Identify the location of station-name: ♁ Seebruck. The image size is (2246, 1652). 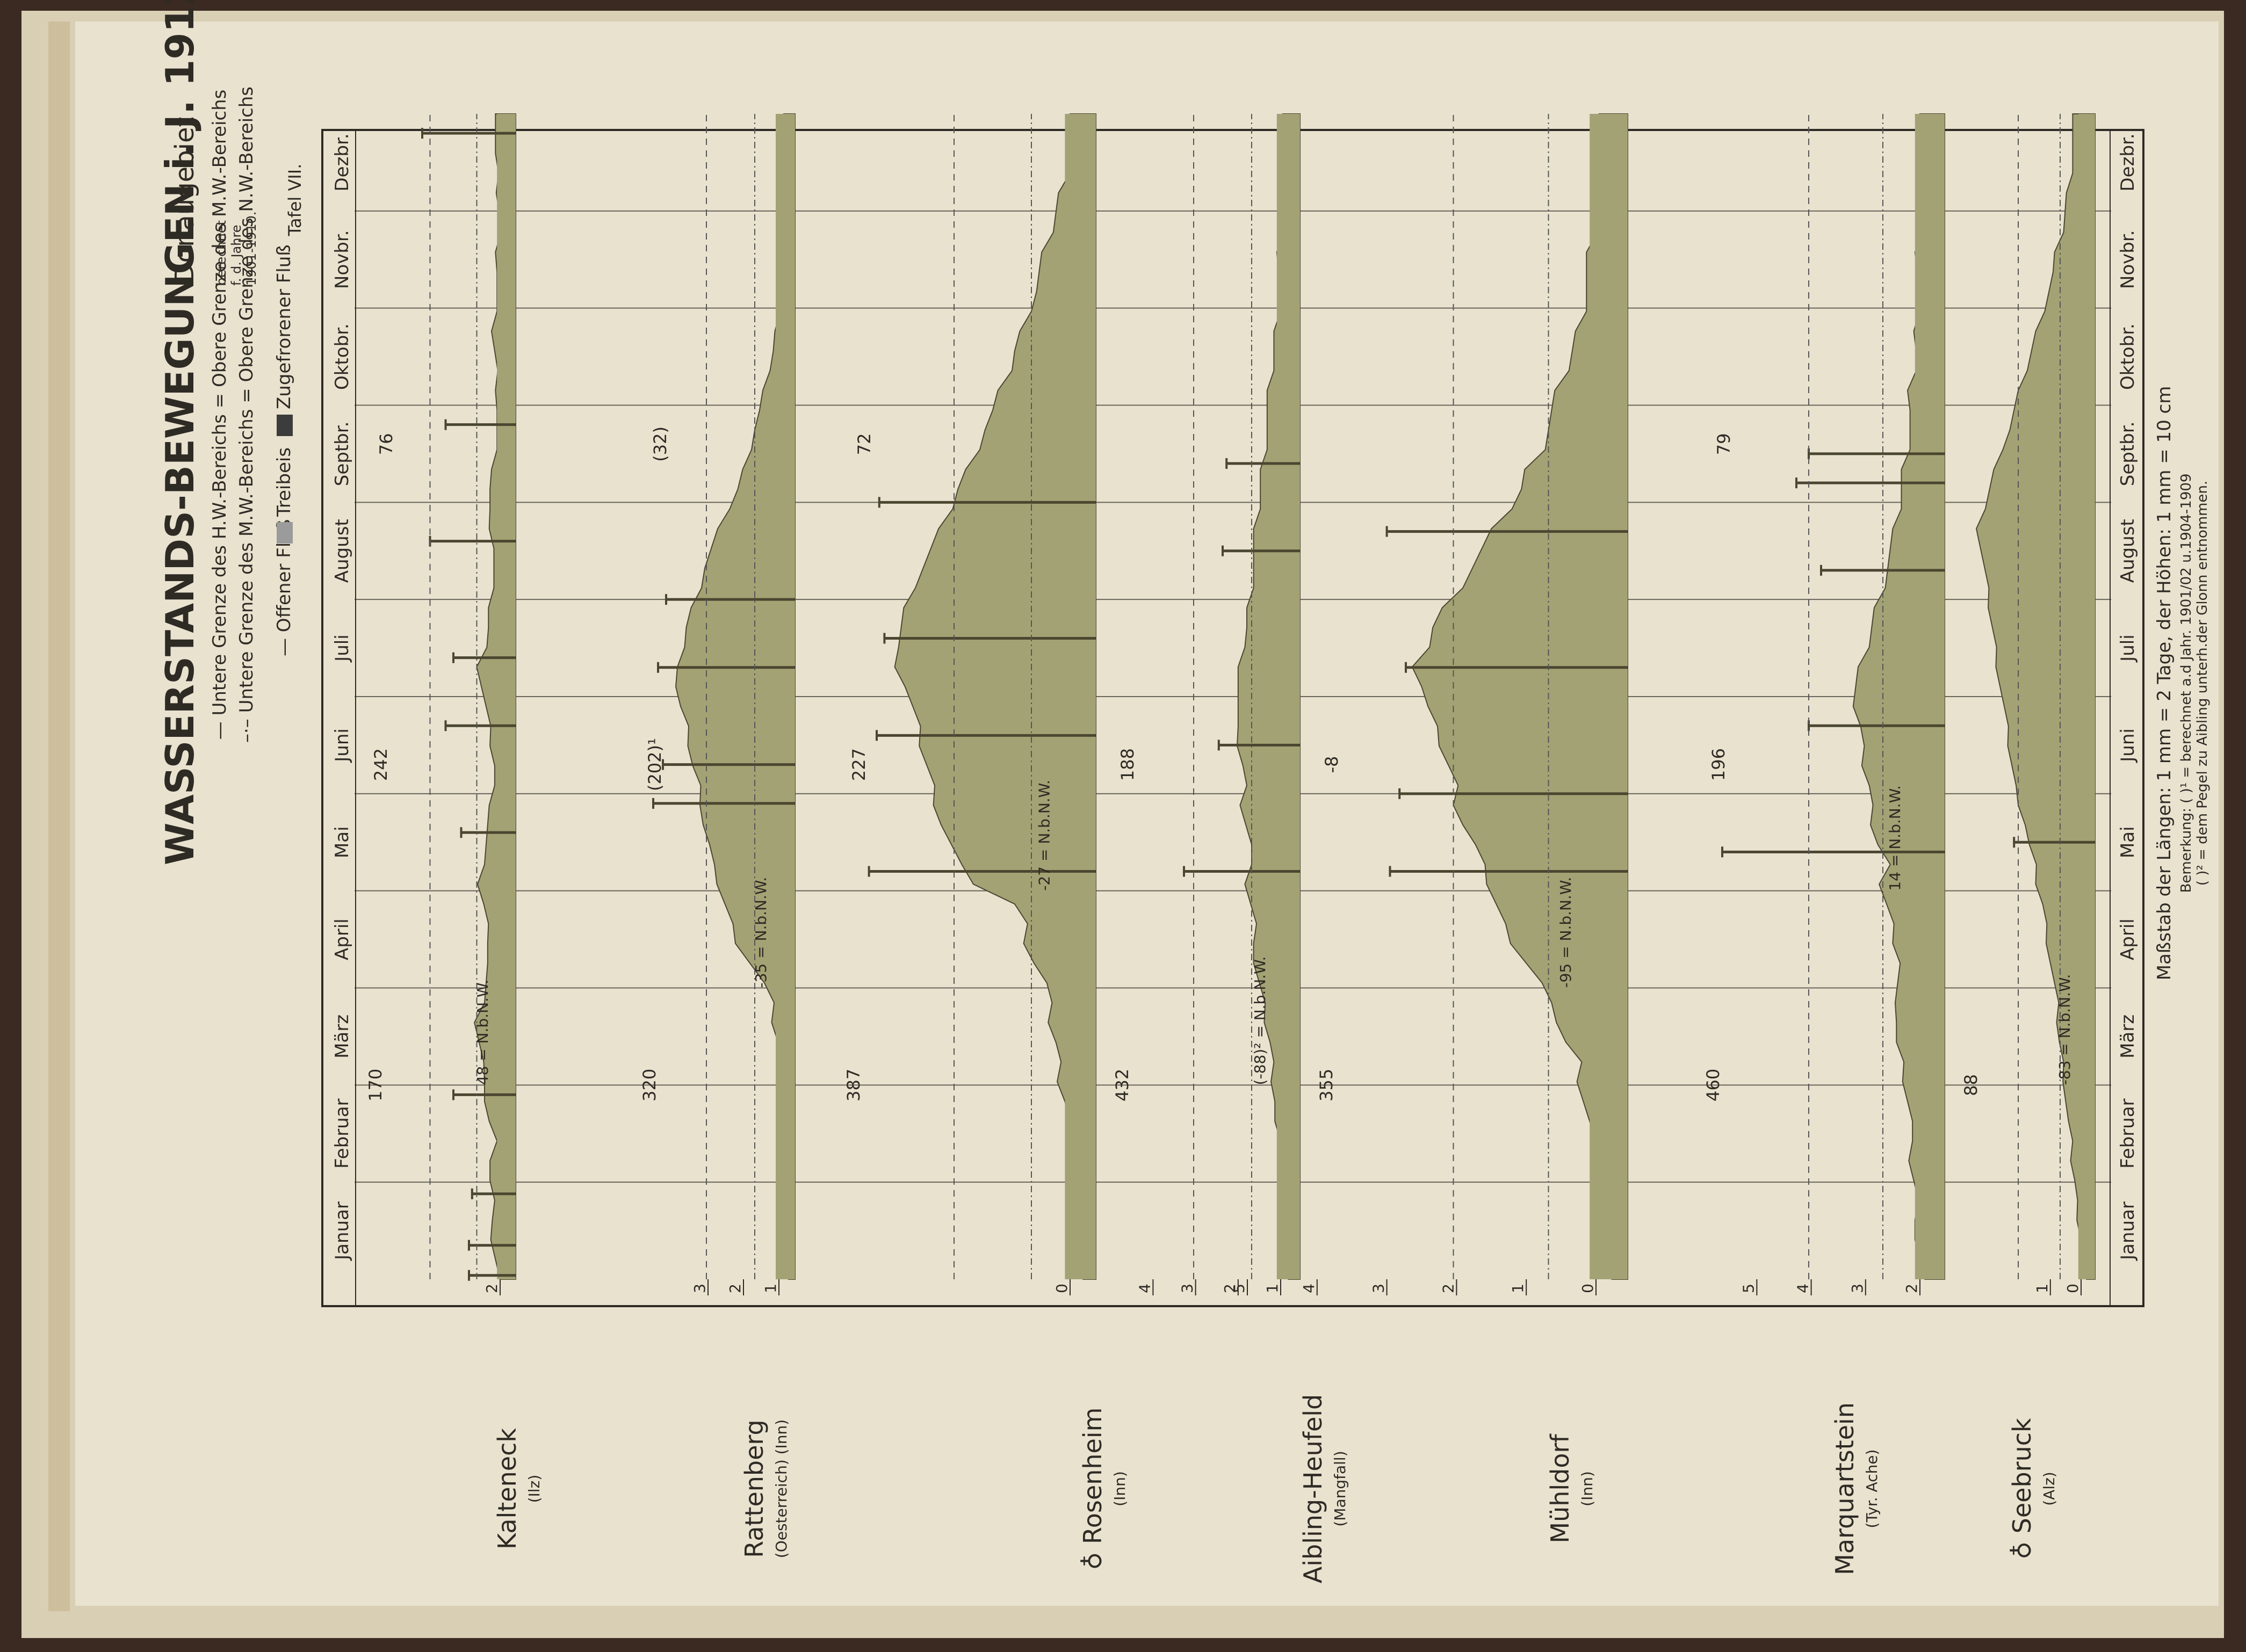
(2021, 1489).